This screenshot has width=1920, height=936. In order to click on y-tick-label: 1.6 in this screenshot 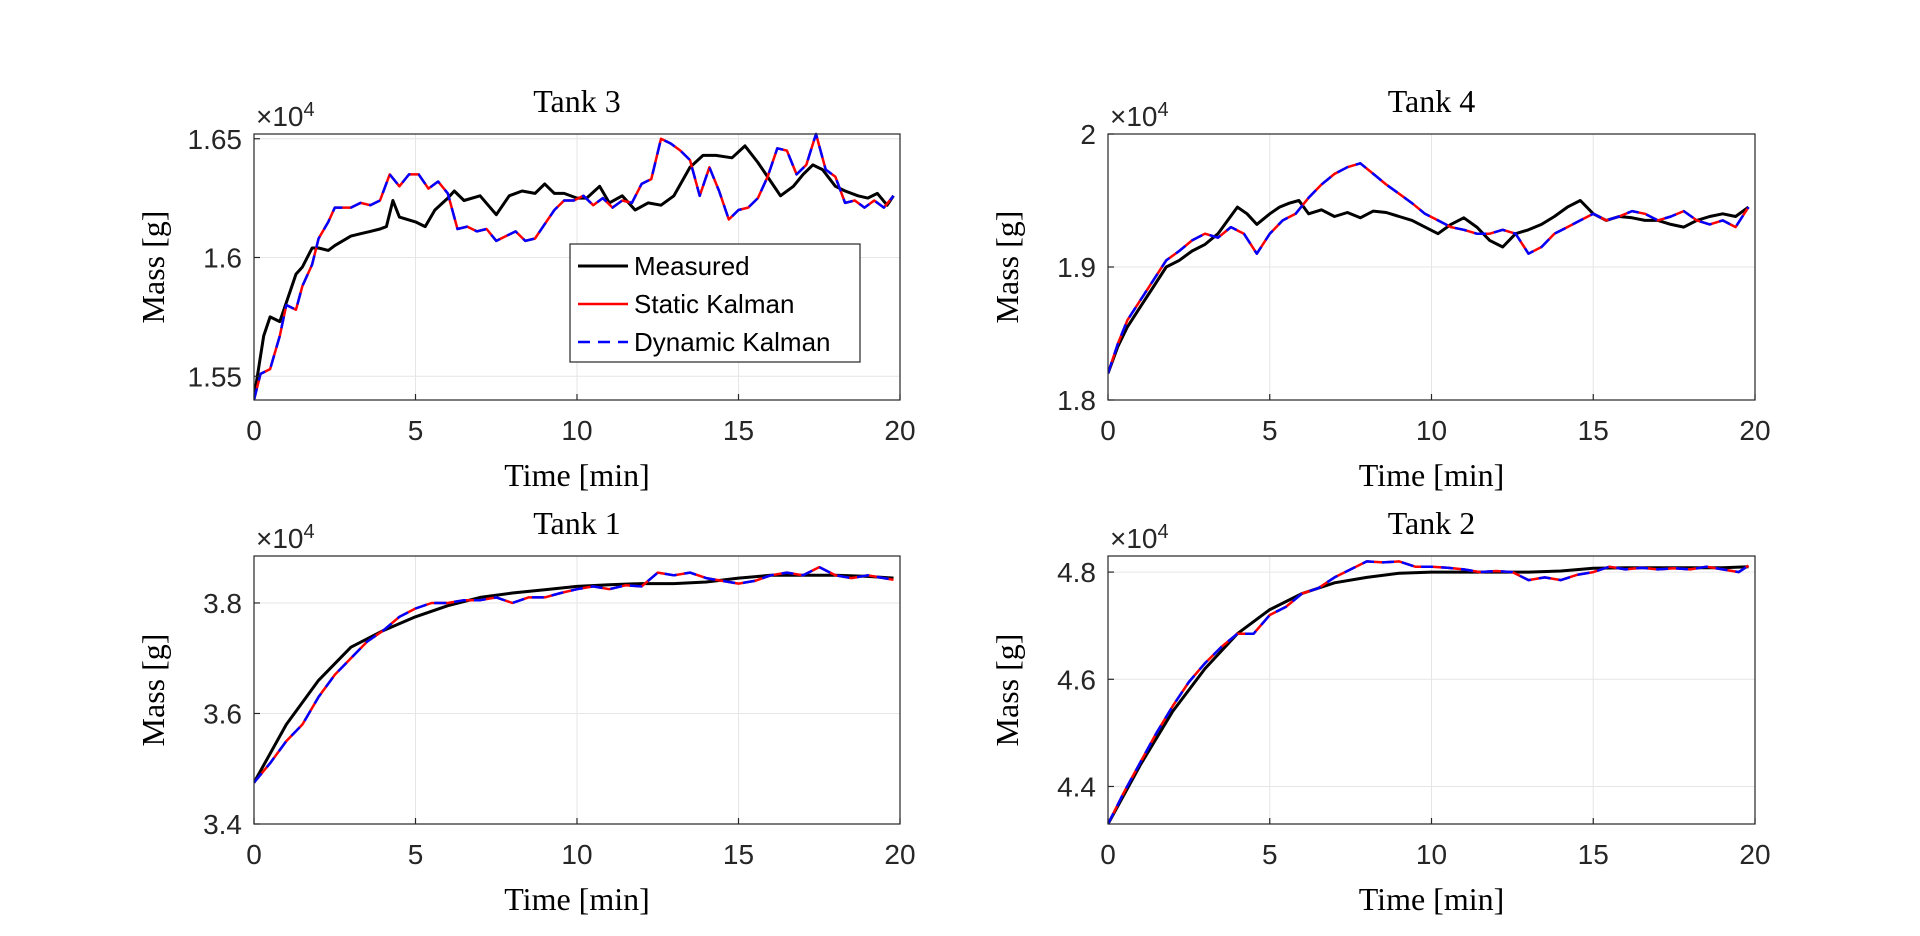, I will do `click(222, 258)`.